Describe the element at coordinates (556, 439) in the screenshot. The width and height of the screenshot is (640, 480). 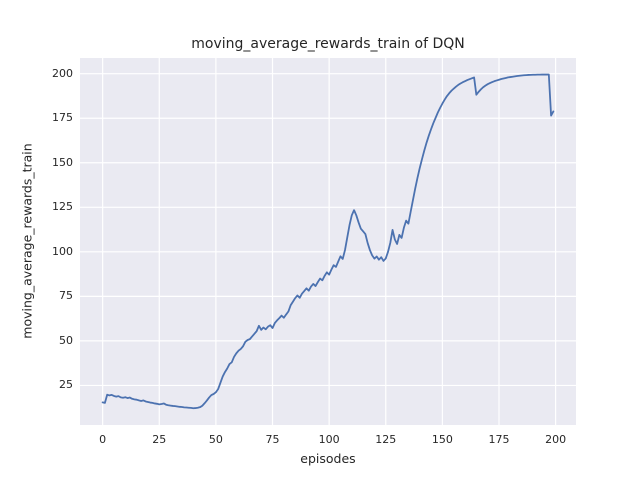
I see `x-tick-label: 200` at that location.